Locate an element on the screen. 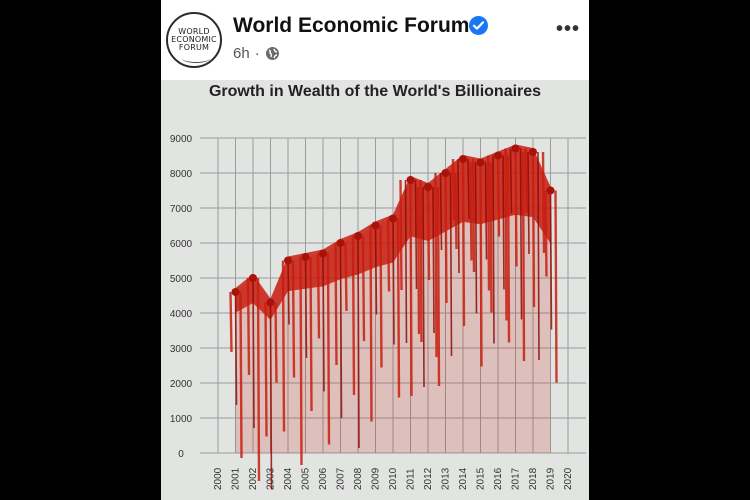 This screenshot has height=500, width=750. x-tick-label: 2000 is located at coordinates (218, 478).